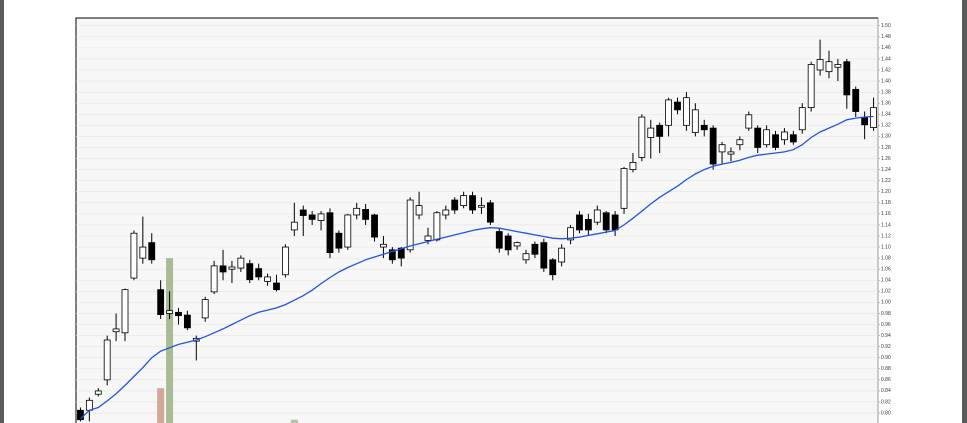 Image resolution: width=967 pixels, height=423 pixels. What do you see at coordinates (886, 247) in the screenshot?
I see `y-tick-label: 1.10` at bounding box center [886, 247].